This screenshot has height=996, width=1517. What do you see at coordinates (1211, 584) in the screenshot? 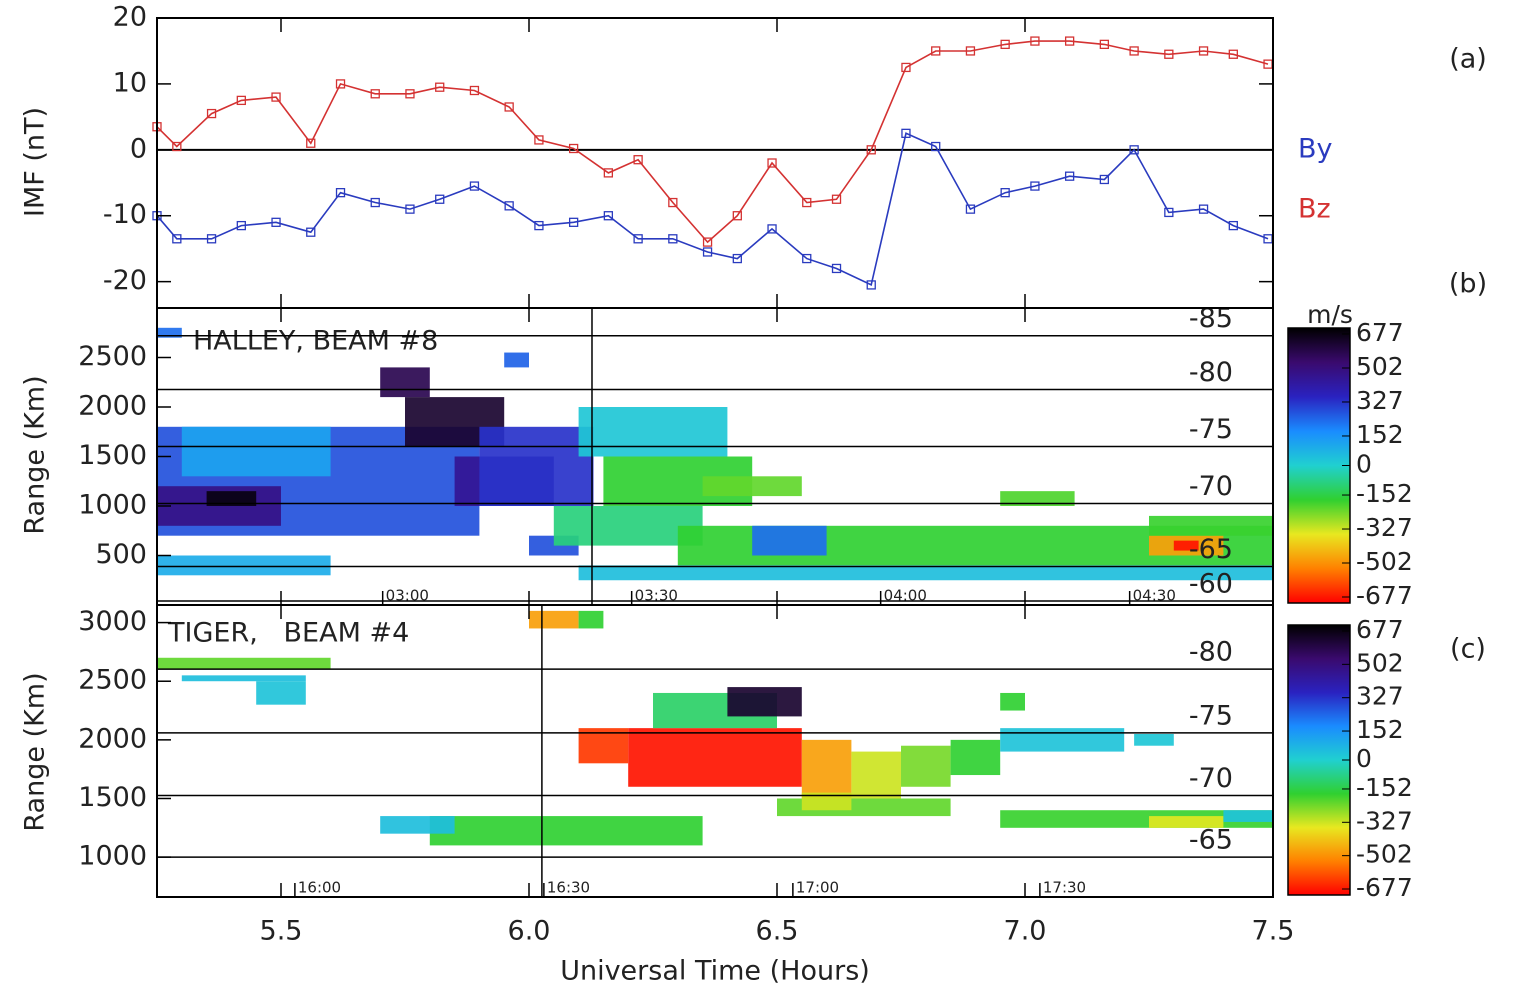
I see `latitude-label: -60` at bounding box center [1211, 584].